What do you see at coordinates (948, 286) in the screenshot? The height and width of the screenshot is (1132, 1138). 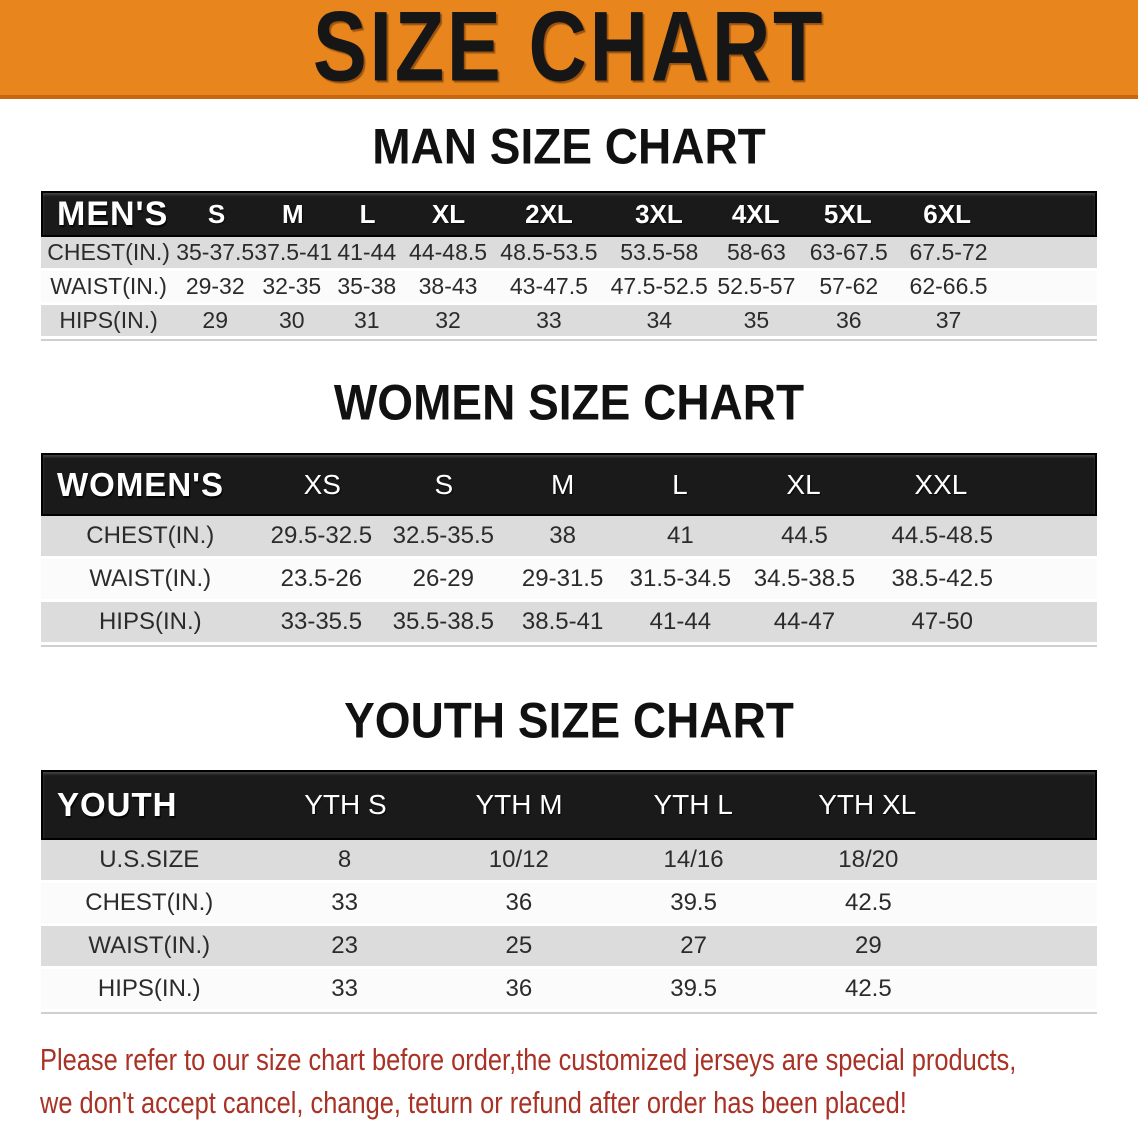 I see `cell-value: 62-66.5` at bounding box center [948, 286].